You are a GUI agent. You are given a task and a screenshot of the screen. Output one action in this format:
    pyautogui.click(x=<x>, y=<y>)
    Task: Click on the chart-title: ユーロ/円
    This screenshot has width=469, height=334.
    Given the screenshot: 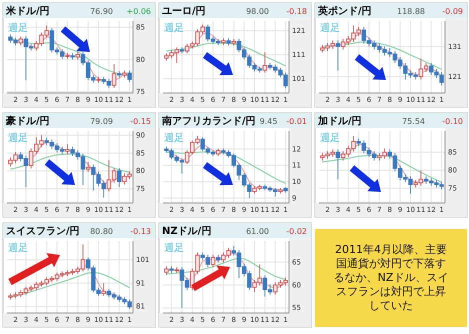 What is the action you would take?
    pyautogui.click(x=184, y=11)
    